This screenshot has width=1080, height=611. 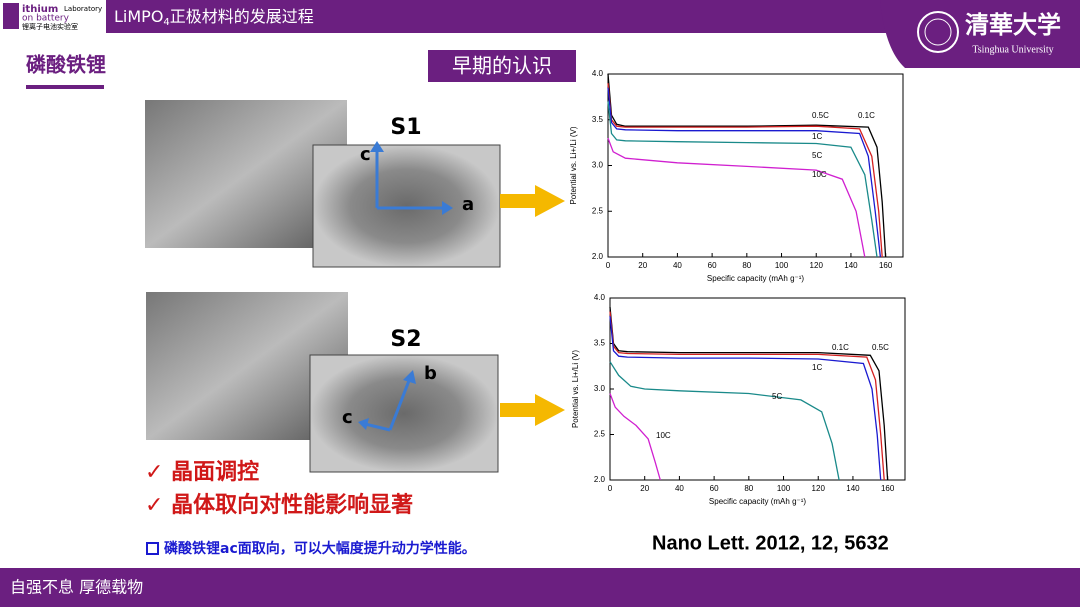 What do you see at coordinates (405, 339) in the screenshot?
I see `sample-label: S2` at bounding box center [405, 339].